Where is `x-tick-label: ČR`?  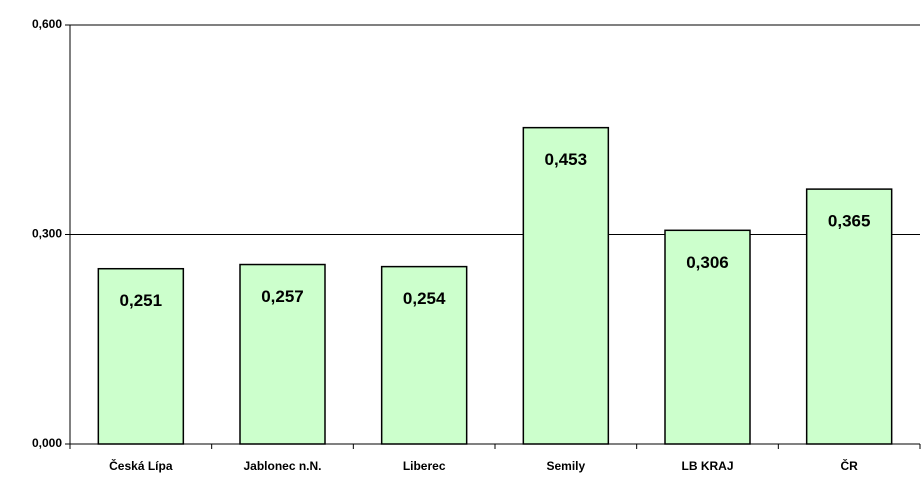
x-tick-label: ČR is located at coordinates (849, 465).